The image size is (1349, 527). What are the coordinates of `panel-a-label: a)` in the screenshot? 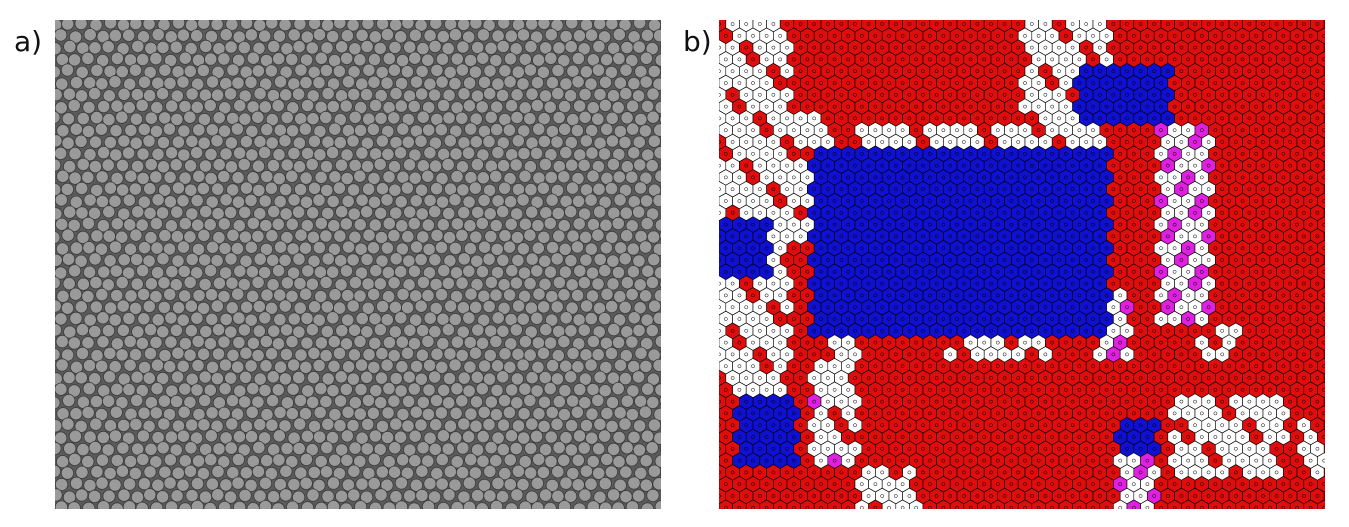 It's located at (28, 41).